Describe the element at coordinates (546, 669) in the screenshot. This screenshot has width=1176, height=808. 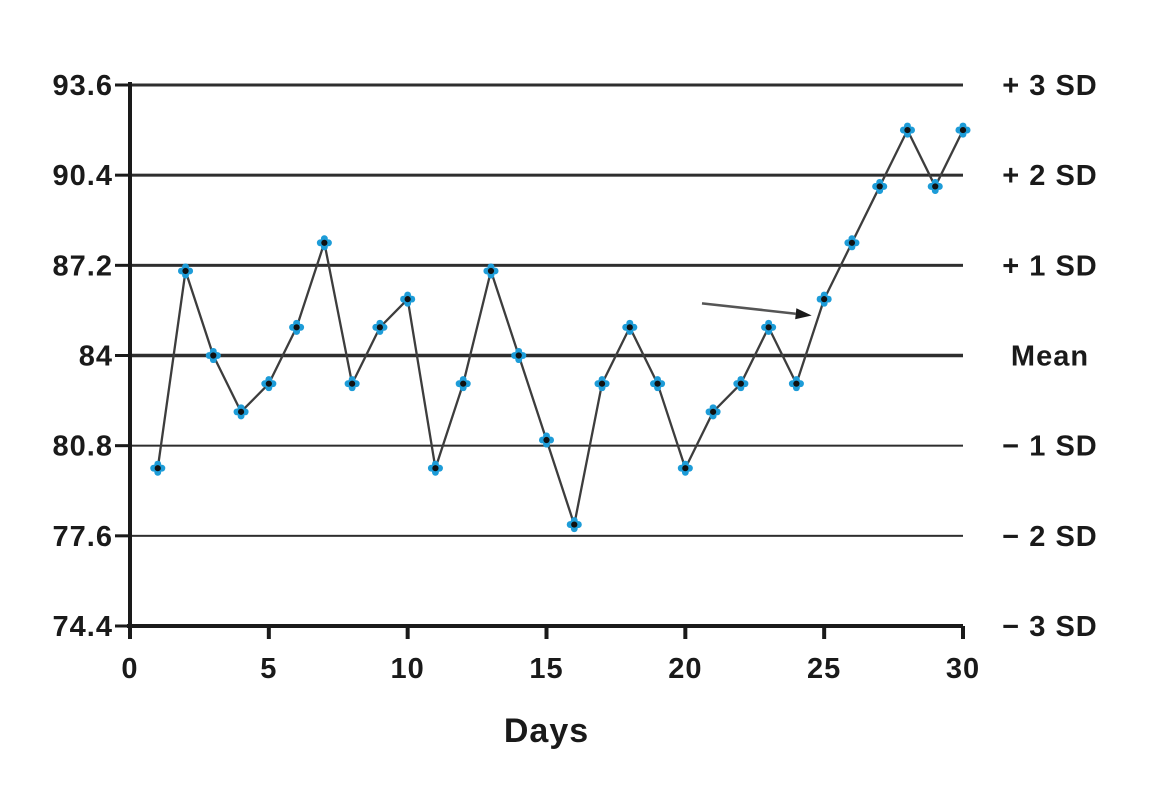
I see `x-tick-label: 15` at that location.